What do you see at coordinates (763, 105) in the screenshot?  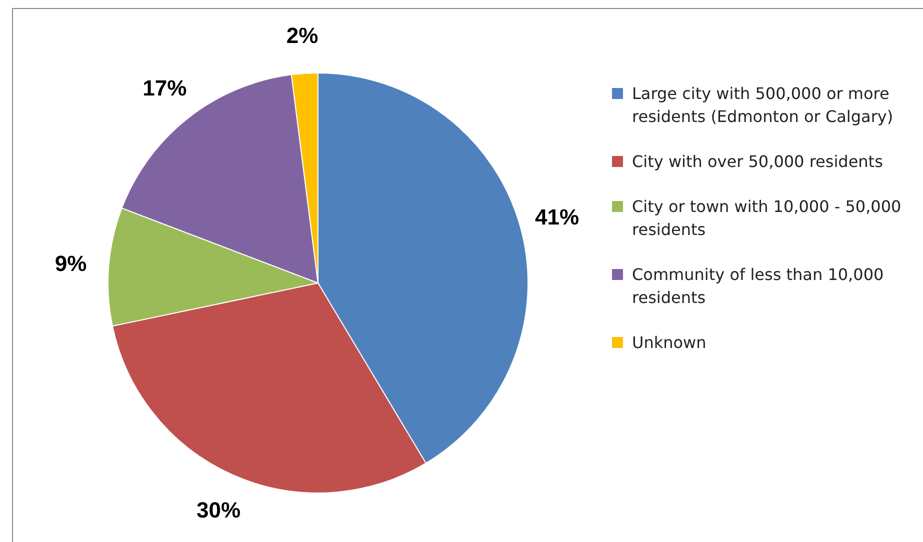 I see `legend-label: Large city with 500,000 or more residents (Edmonton or Calgary)` at bounding box center [763, 105].